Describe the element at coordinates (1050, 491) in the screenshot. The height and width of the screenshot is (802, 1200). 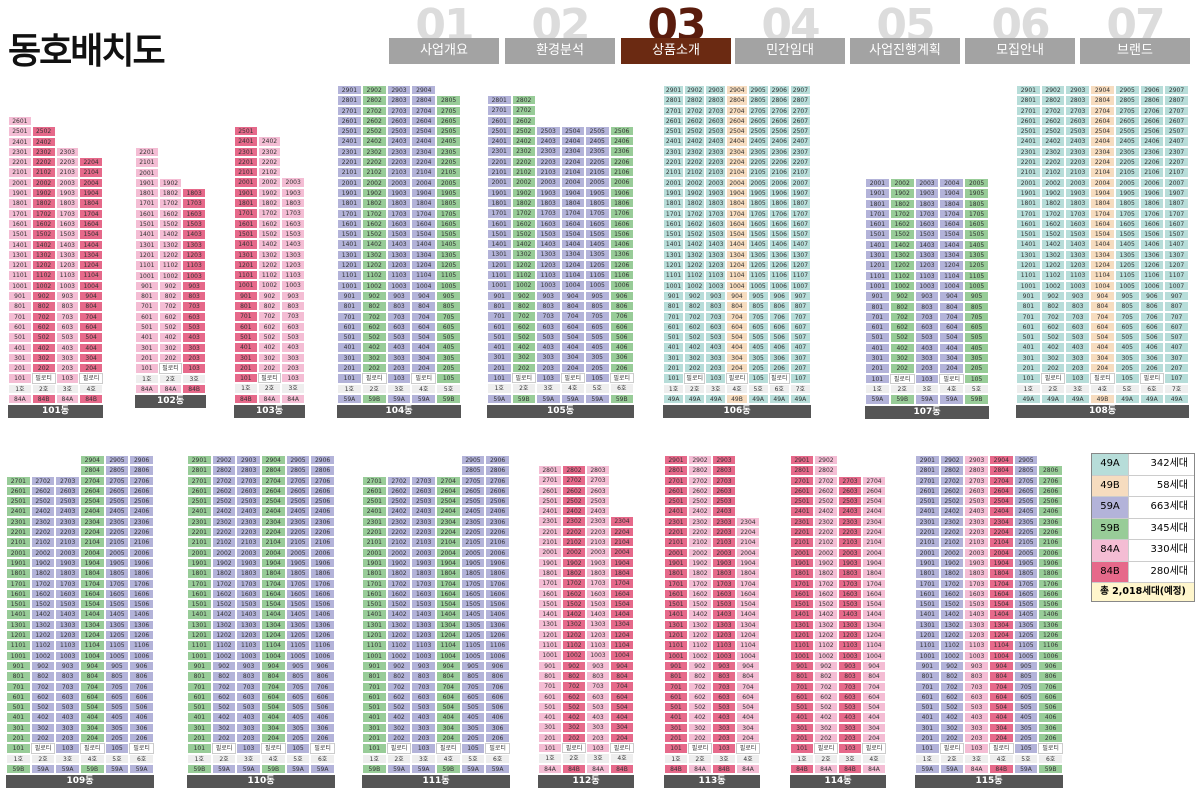
I see `unit-cell: 2606` at that location.